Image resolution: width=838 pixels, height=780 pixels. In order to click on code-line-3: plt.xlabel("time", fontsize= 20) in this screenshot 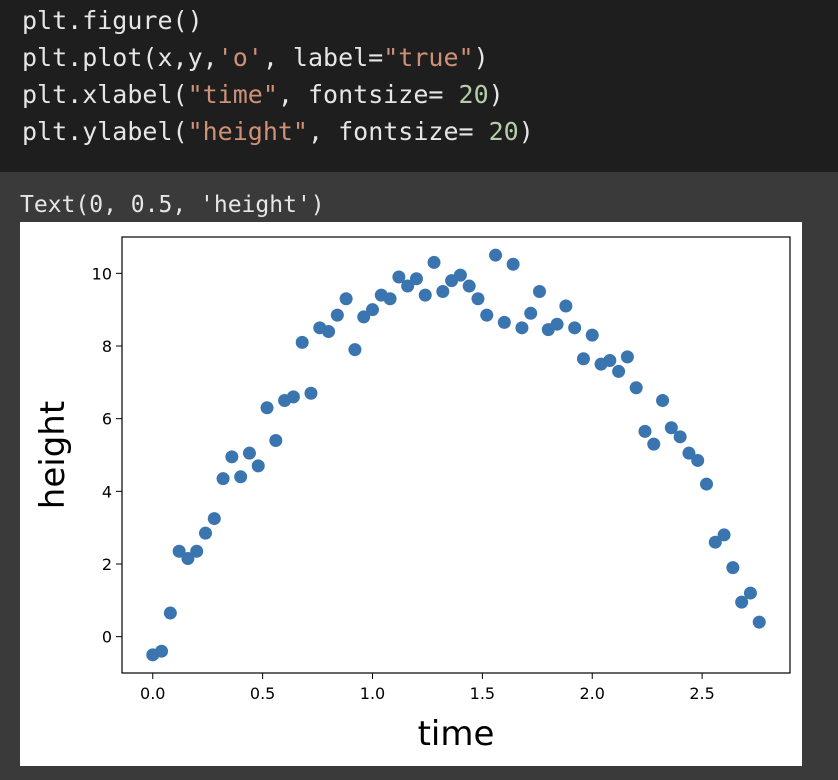, I will do `click(263, 94)`.